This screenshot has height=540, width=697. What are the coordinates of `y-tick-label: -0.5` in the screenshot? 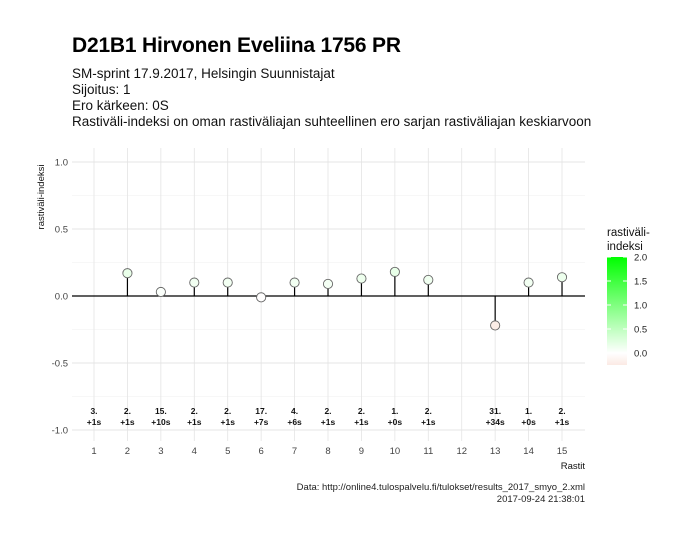 It's located at (60, 364).